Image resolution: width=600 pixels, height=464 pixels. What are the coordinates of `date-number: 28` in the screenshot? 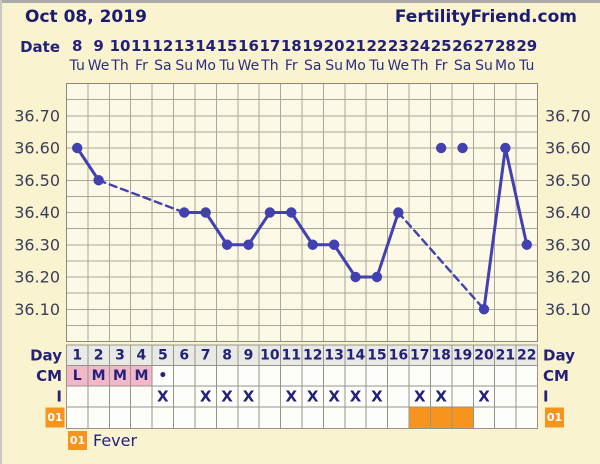 It's located at (505, 46).